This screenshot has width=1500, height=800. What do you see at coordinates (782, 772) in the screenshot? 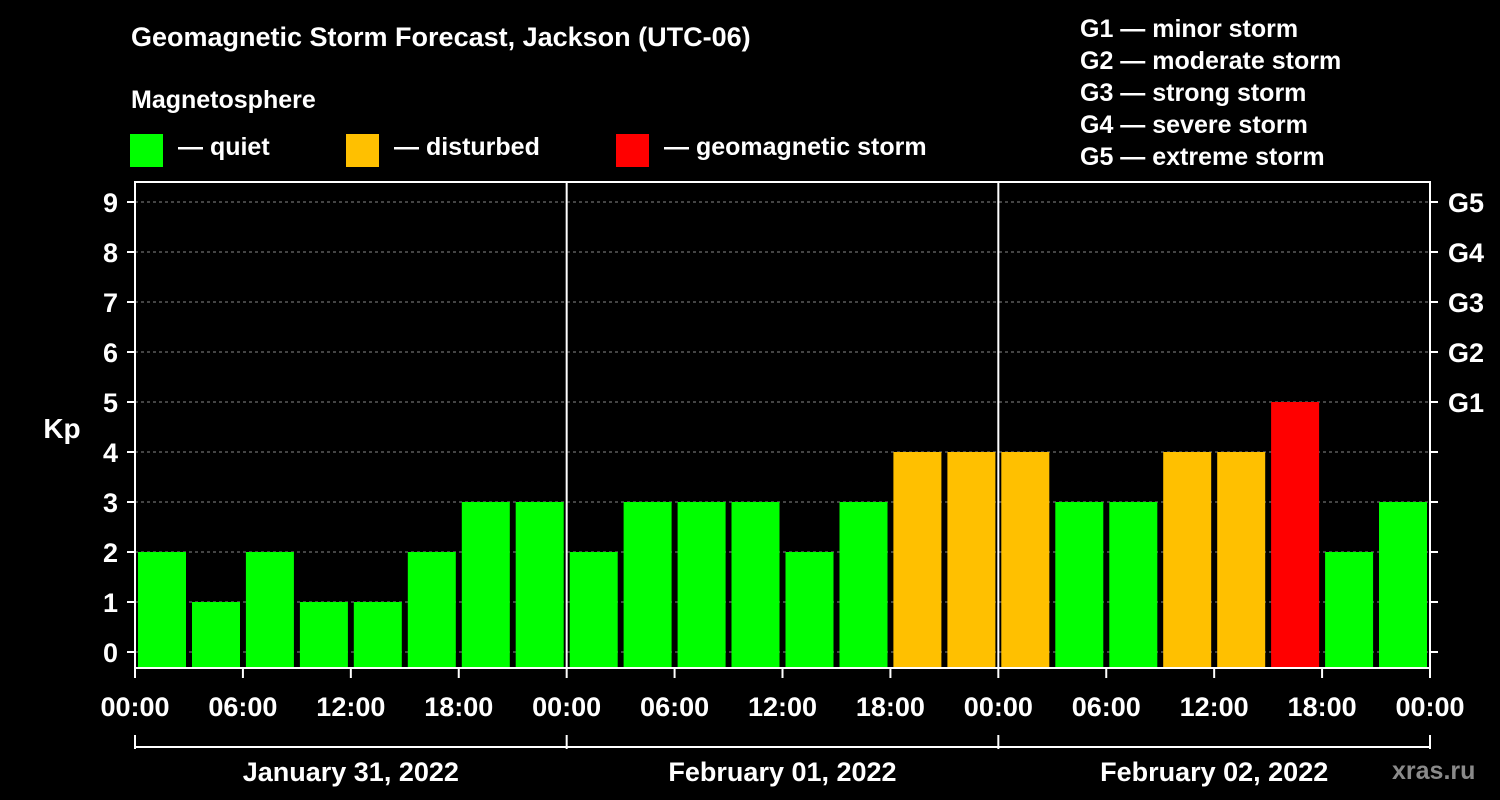
I see `day-label: February 01, 2022` at bounding box center [782, 772].